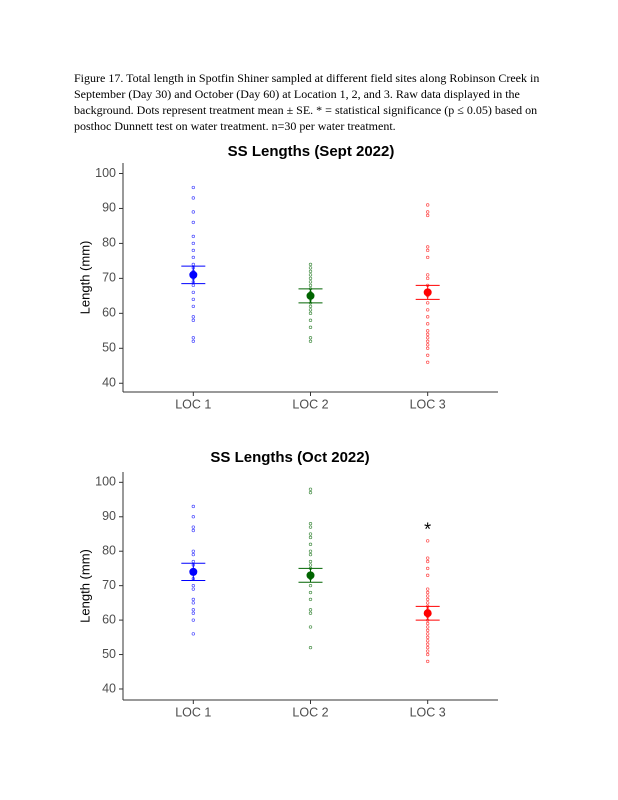  What do you see at coordinates (427, 529) in the screenshot?
I see `significance-marker: *` at bounding box center [427, 529].